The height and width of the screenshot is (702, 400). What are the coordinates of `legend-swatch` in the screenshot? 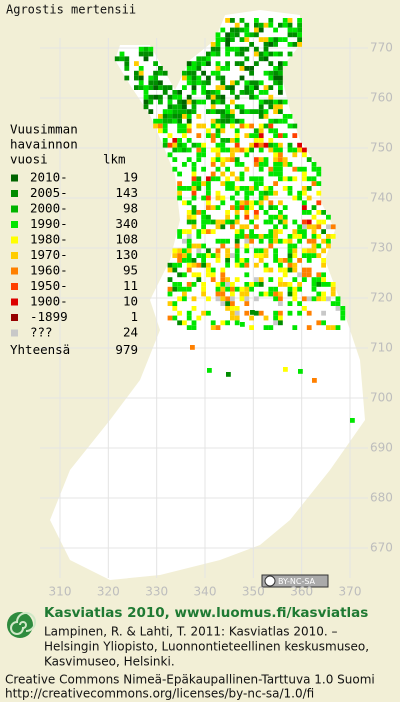 It's located at (14, 255).